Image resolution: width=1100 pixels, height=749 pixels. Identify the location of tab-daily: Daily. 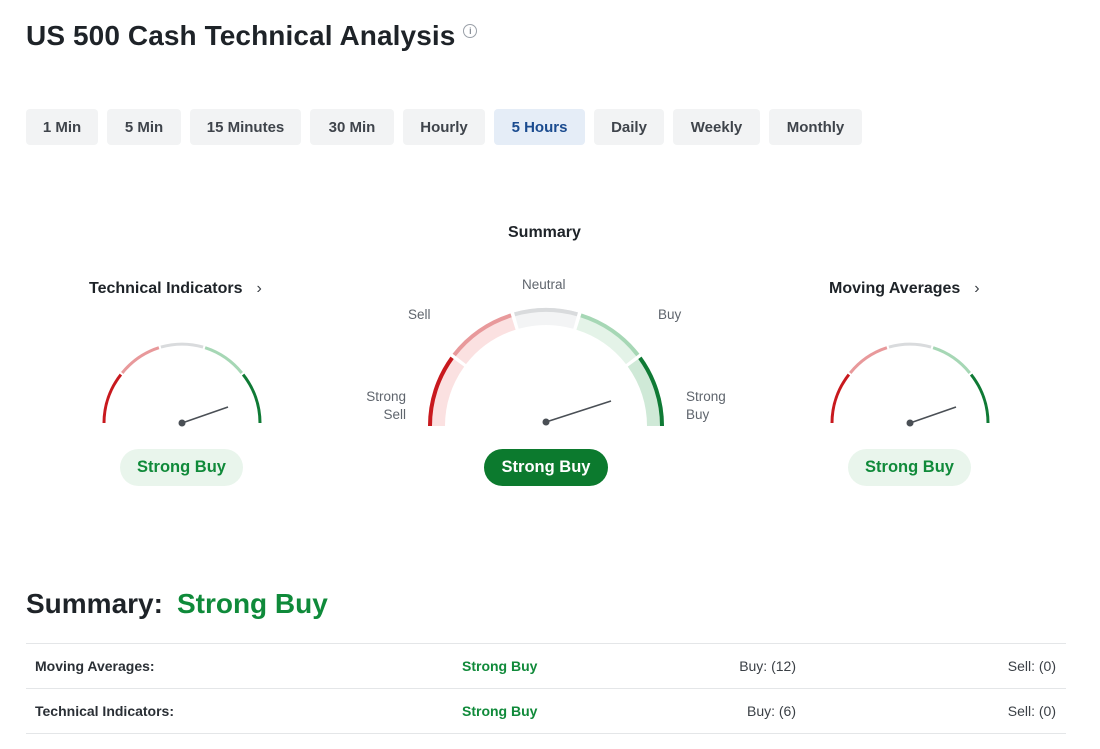
(629, 127).